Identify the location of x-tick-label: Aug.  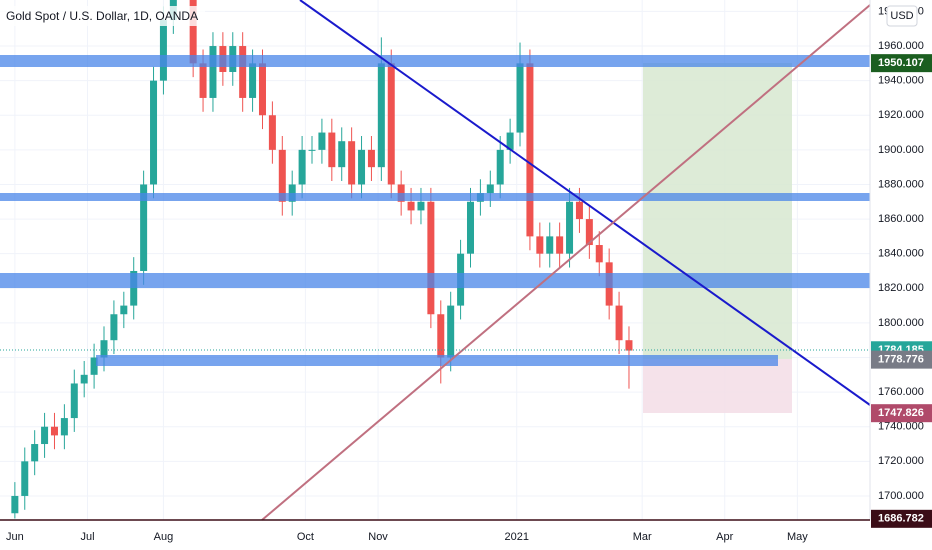
(164, 537).